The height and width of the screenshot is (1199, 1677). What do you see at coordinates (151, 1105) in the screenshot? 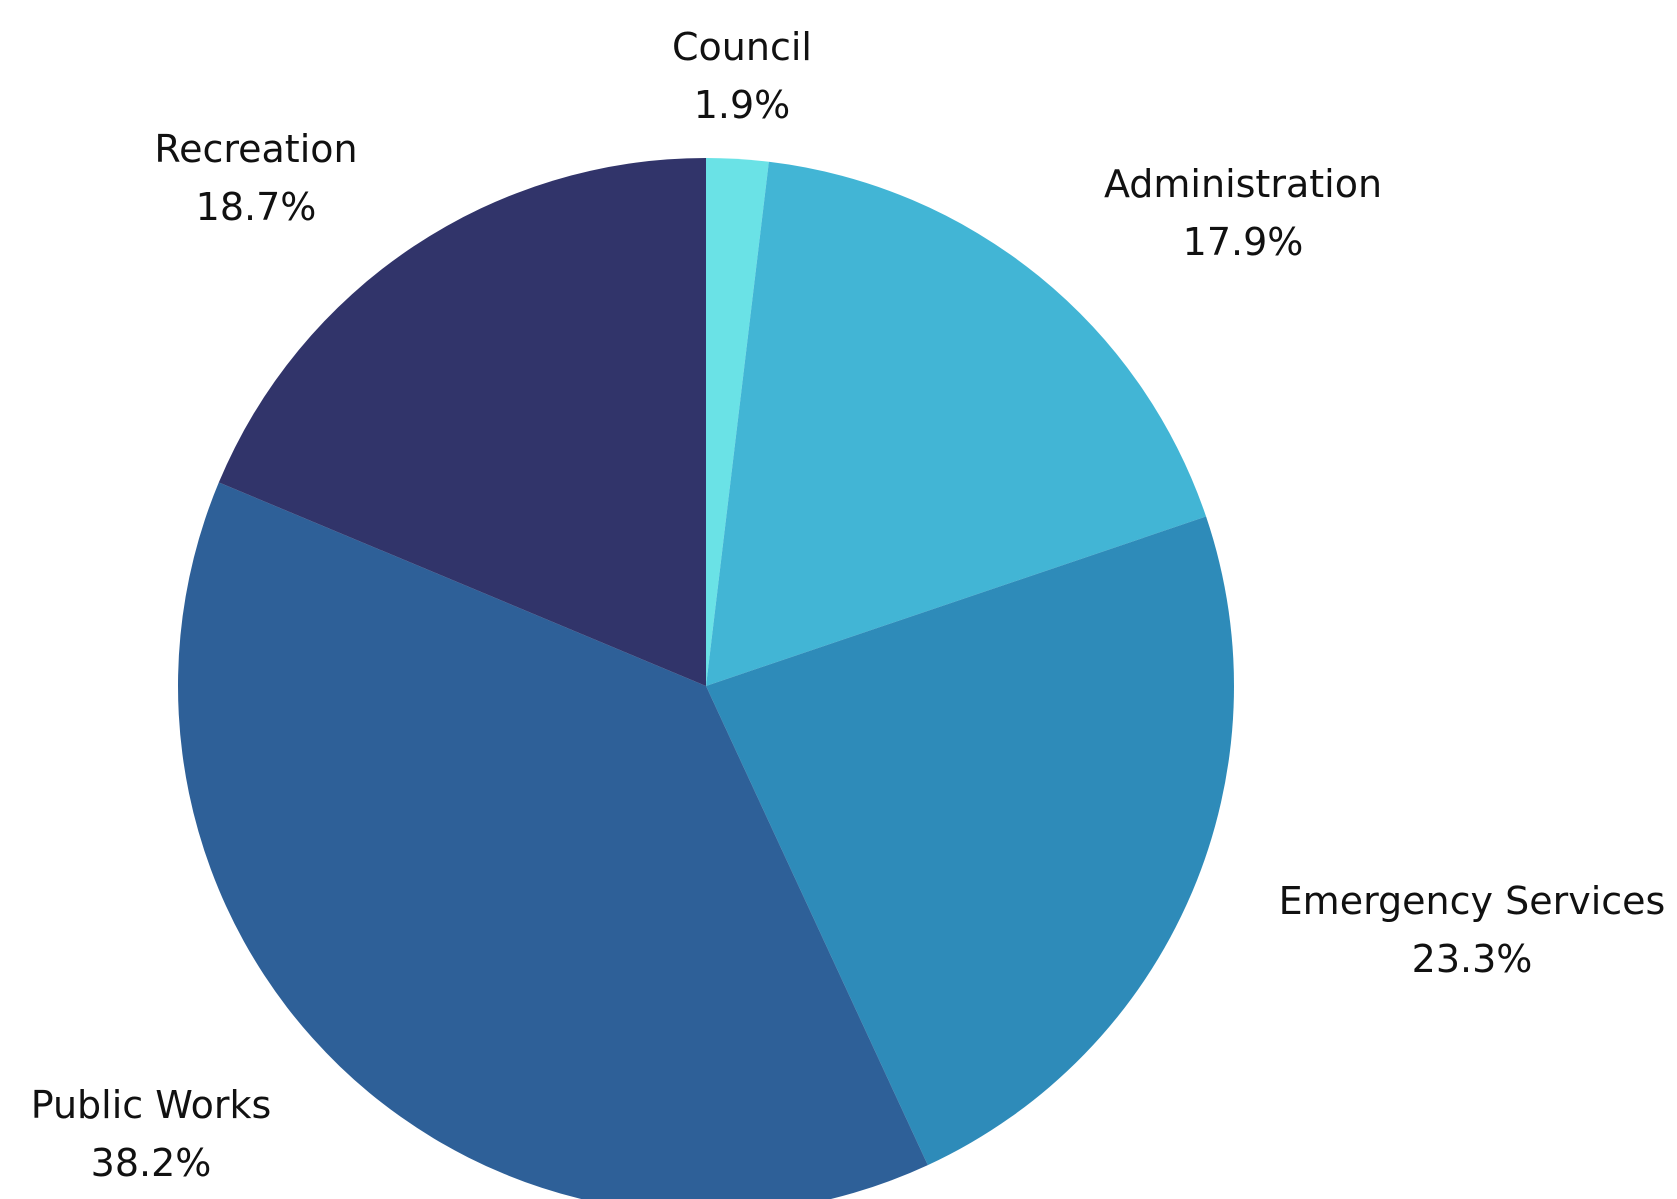
I see `slice-label-public-works: Public Works` at bounding box center [151, 1105].